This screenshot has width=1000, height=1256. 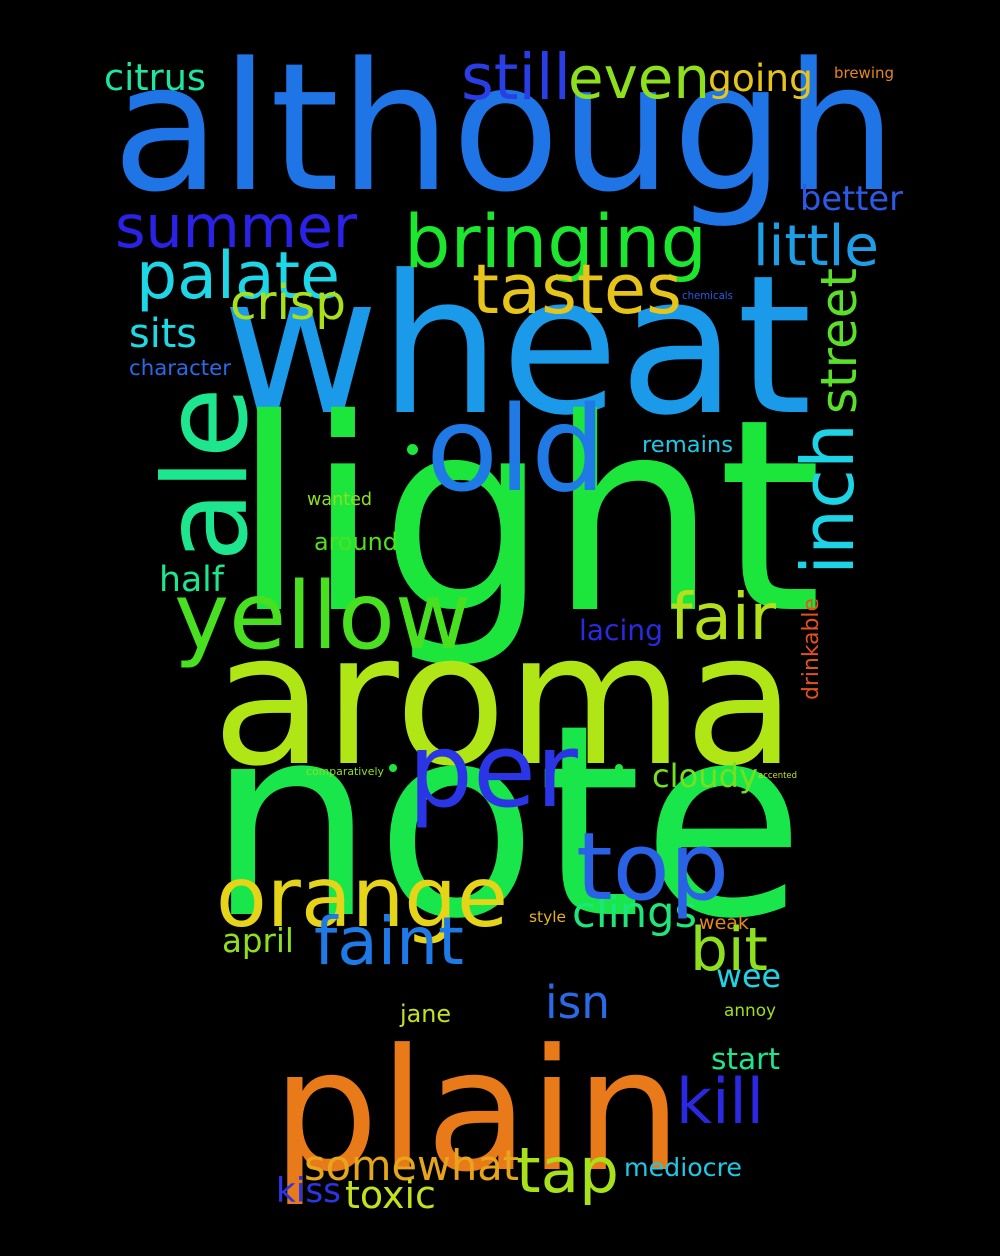 I want to click on word-light: light, so click(x=527, y=516).